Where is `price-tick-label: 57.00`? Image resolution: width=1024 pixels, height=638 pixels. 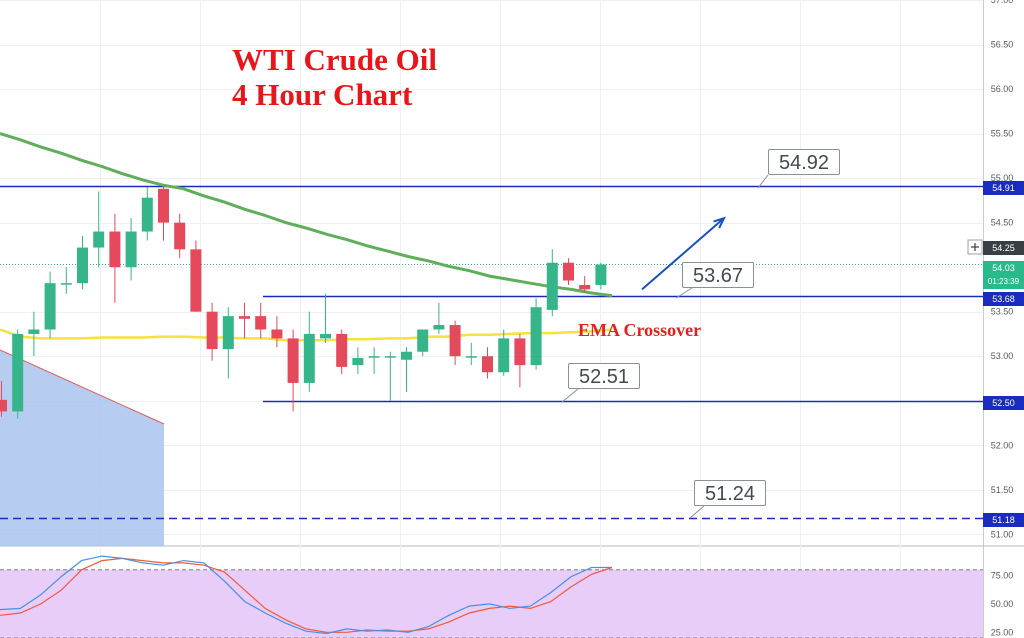 price-tick-label: 57.00 is located at coordinates (1002, 2).